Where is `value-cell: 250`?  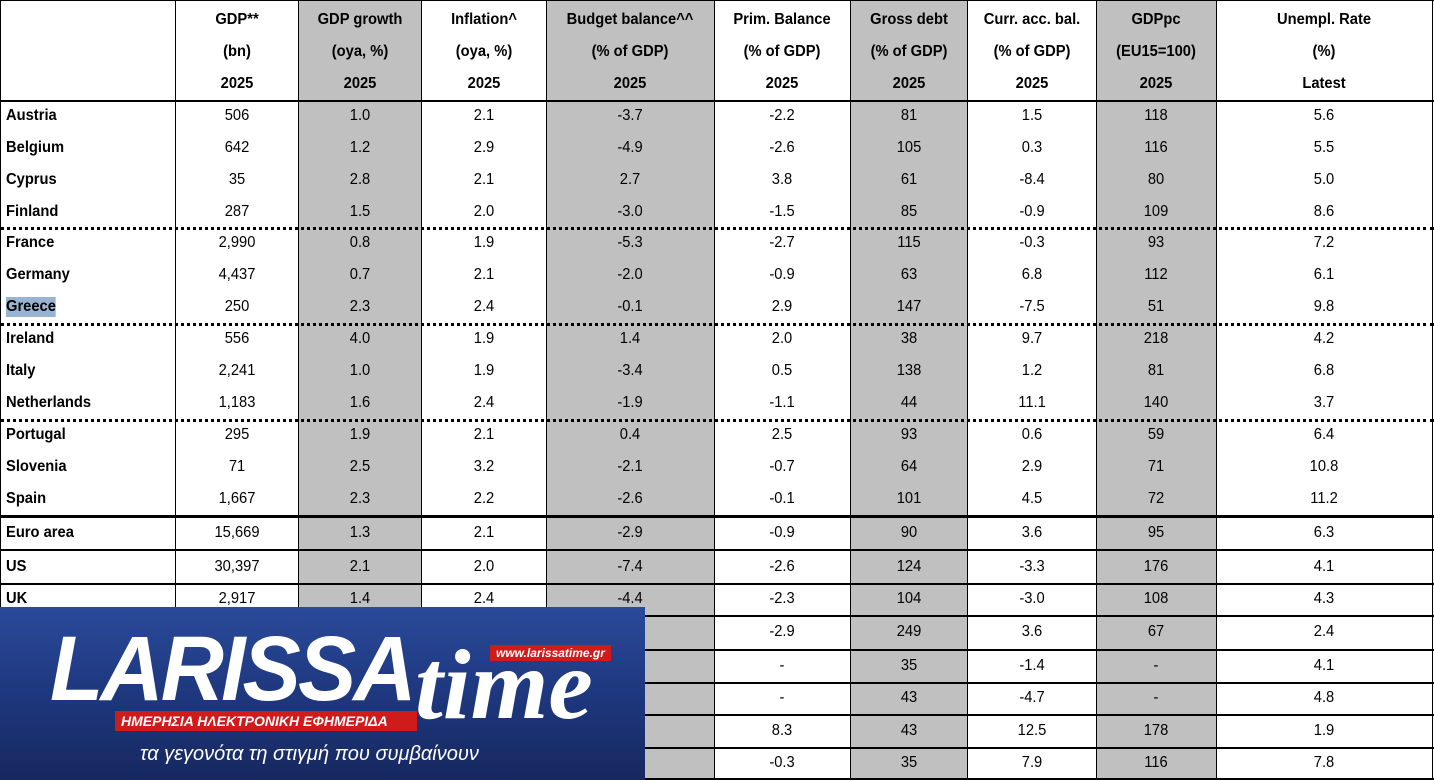
value-cell: 250 is located at coordinates (236, 306).